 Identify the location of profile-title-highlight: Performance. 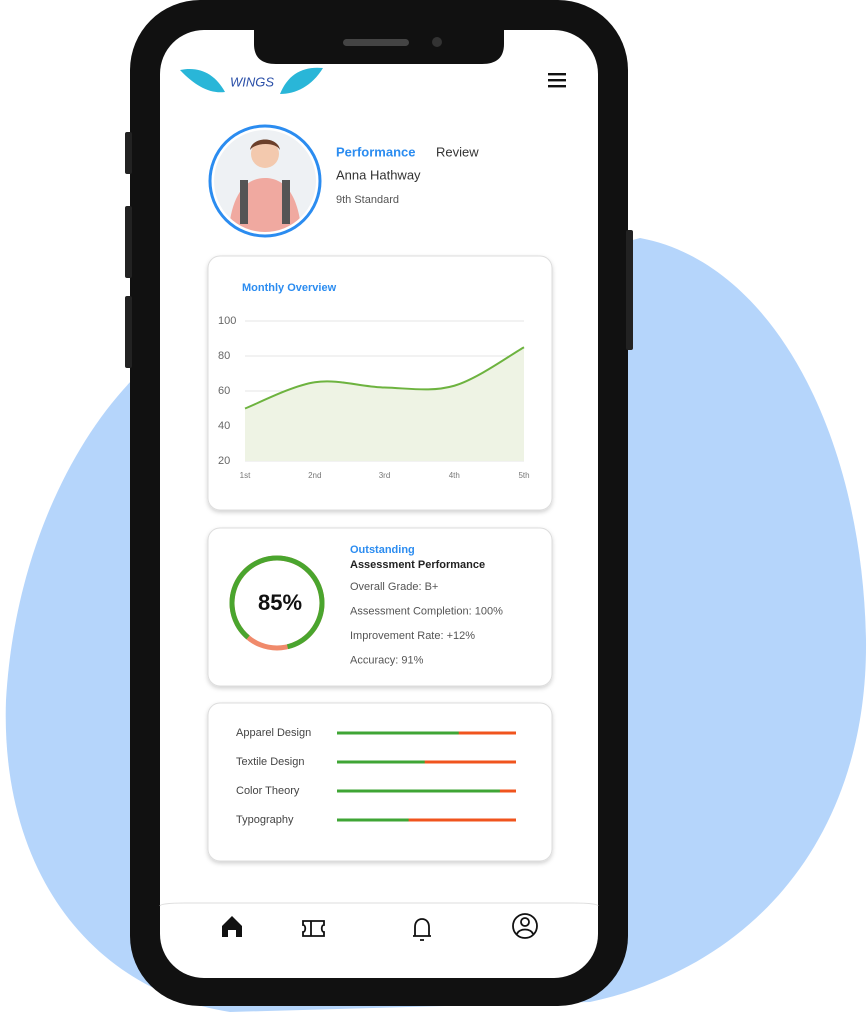
(375, 151).